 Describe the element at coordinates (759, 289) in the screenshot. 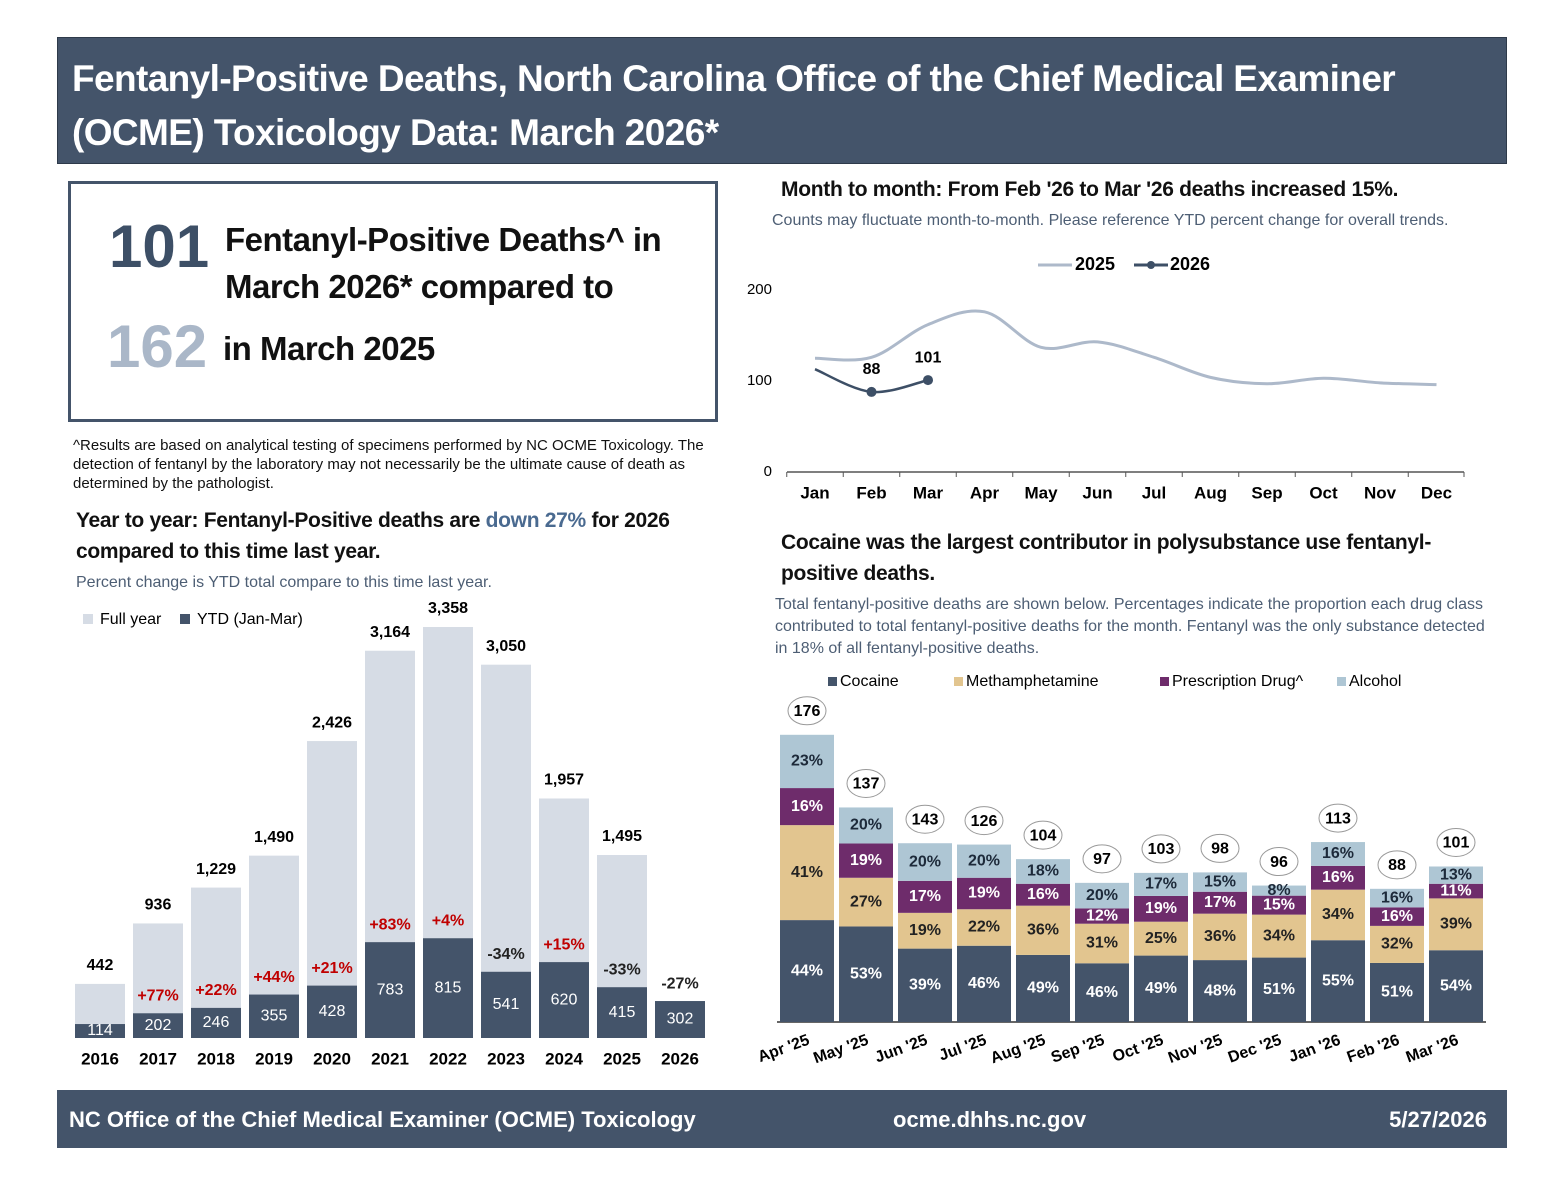

I see `y-tick-label: 200` at that location.